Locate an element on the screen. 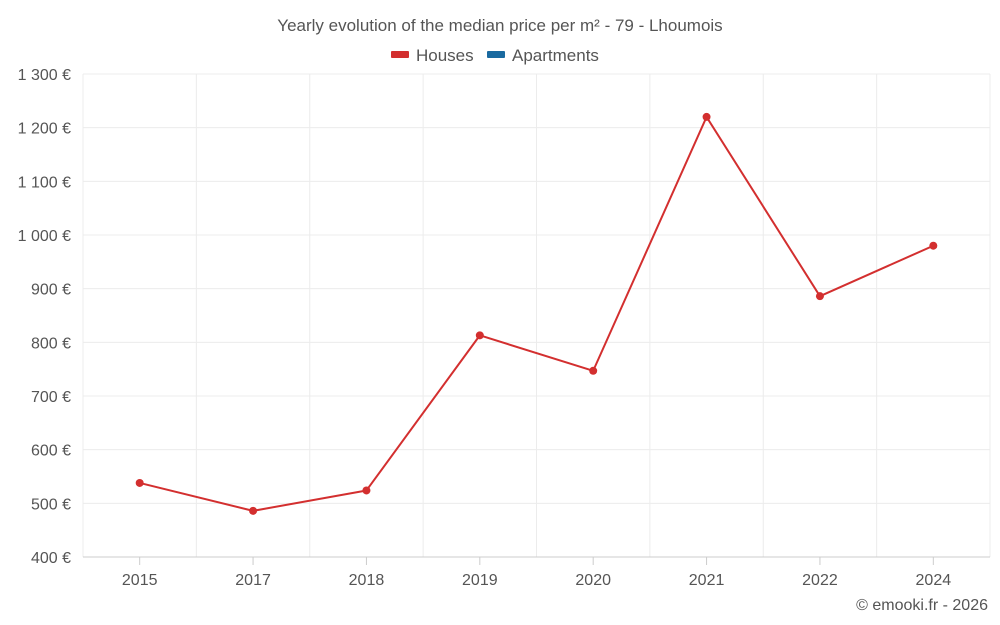 The image size is (1000, 625). y-tick-label-1100: 1 100 € is located at coordinates (44, 182).